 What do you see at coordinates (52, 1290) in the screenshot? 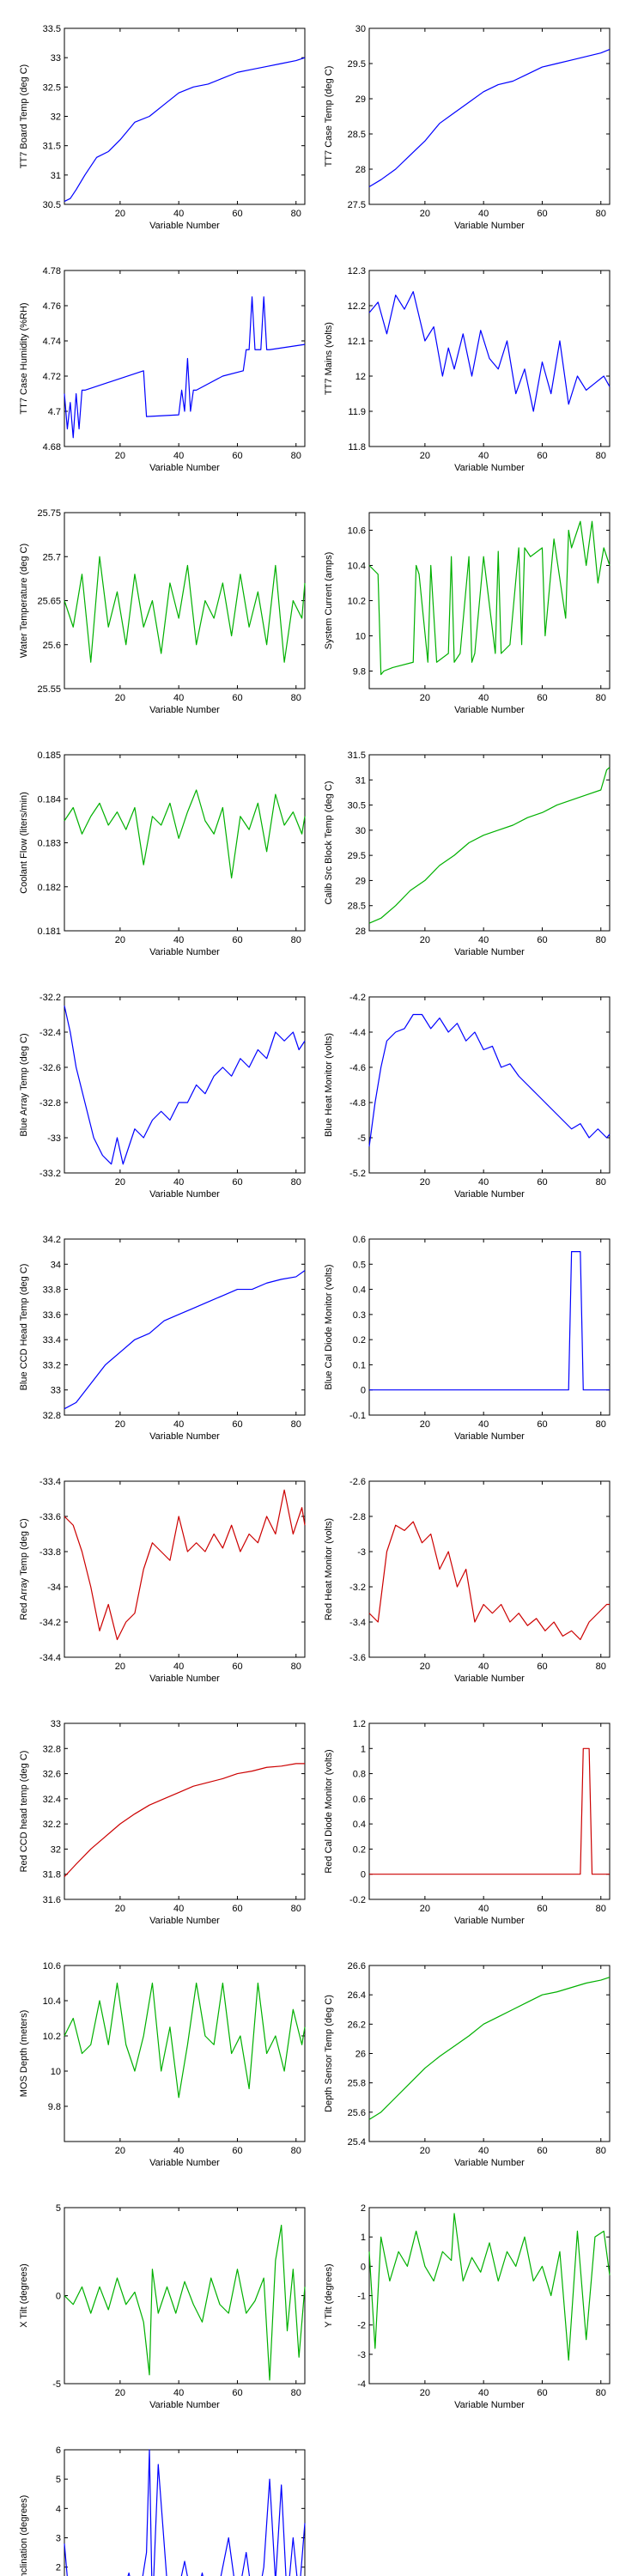
I see `y-tick-label: 33.8` at bounding box center [52, 1290].